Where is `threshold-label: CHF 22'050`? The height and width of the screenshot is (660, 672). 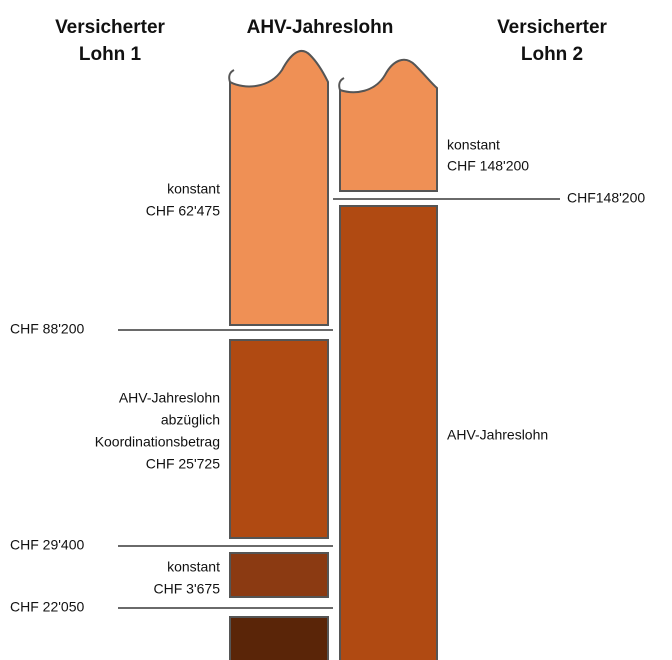 threshold-label: CHF 22'050 is located at coordinates (47, 607).